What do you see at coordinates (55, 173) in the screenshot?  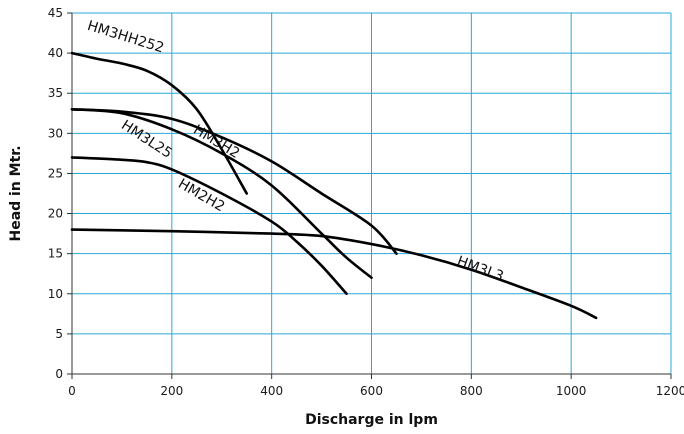 I see `y-tick-label: 25` at bounding box center [55, 173].